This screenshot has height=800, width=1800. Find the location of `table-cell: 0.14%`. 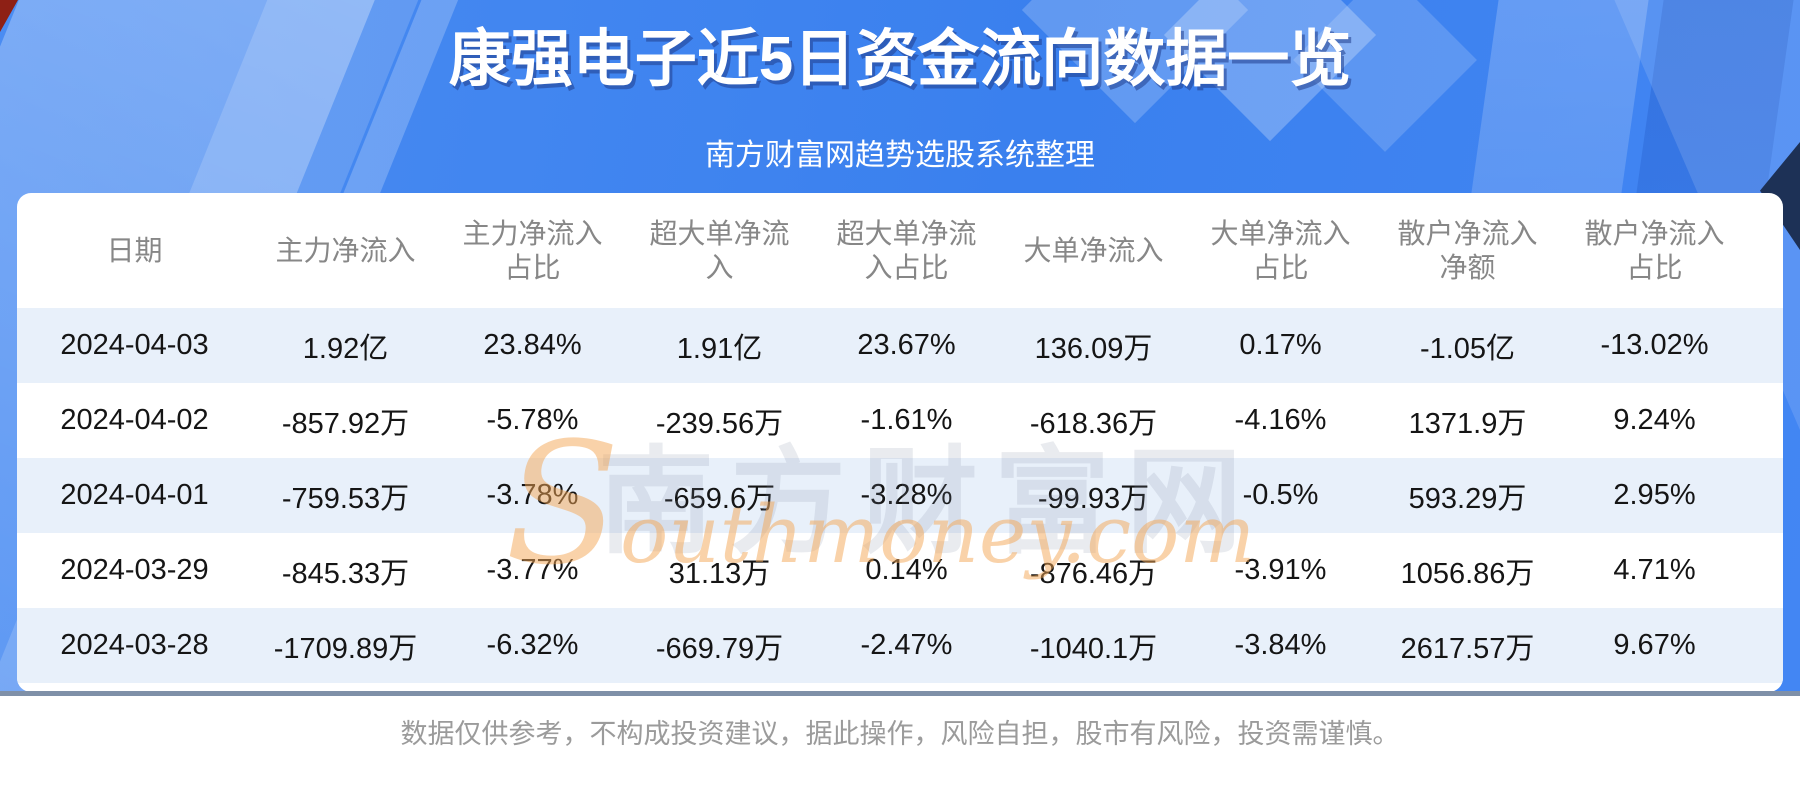

table-cell: 0.14% is located at coordinates (906, 570).